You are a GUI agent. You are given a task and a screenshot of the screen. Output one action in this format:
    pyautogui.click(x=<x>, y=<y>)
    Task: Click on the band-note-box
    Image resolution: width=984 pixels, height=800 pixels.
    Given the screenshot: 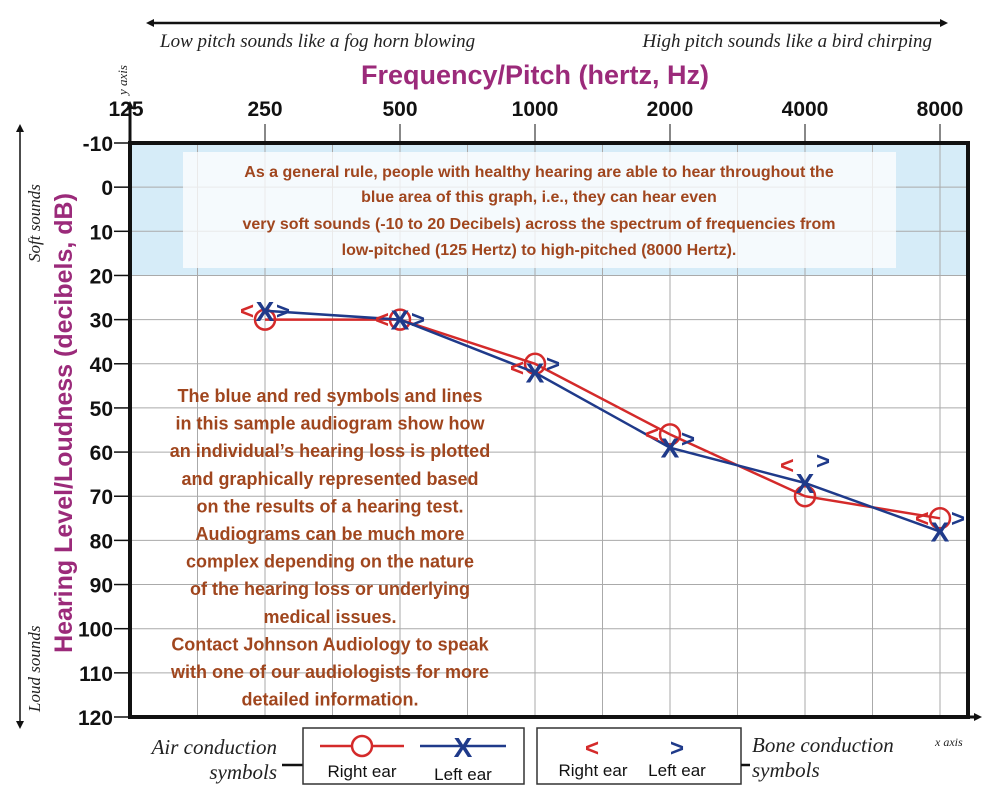 What is the action you would take?
    pyautogui.click(x=539, y=210)
    